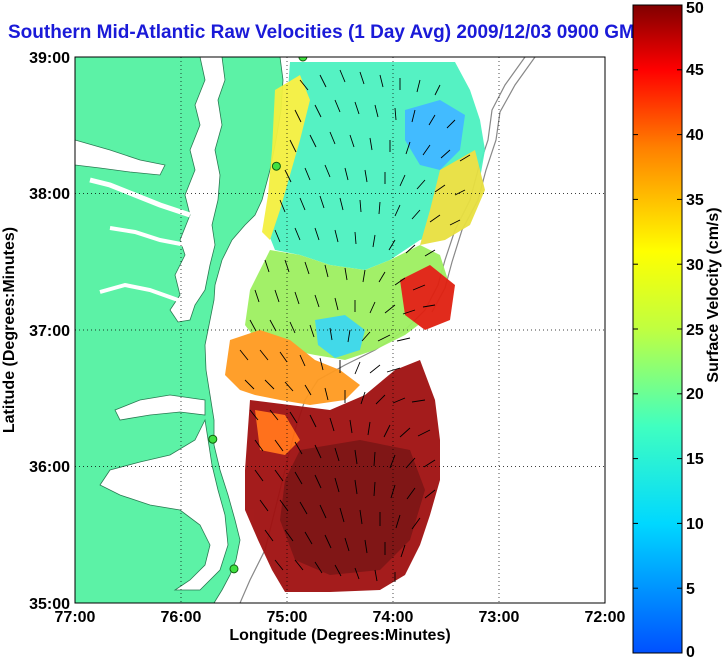  Describe the element at coordinates (287, 617) in the screenshot. I see `x-tick-label: 75:00` at that location.